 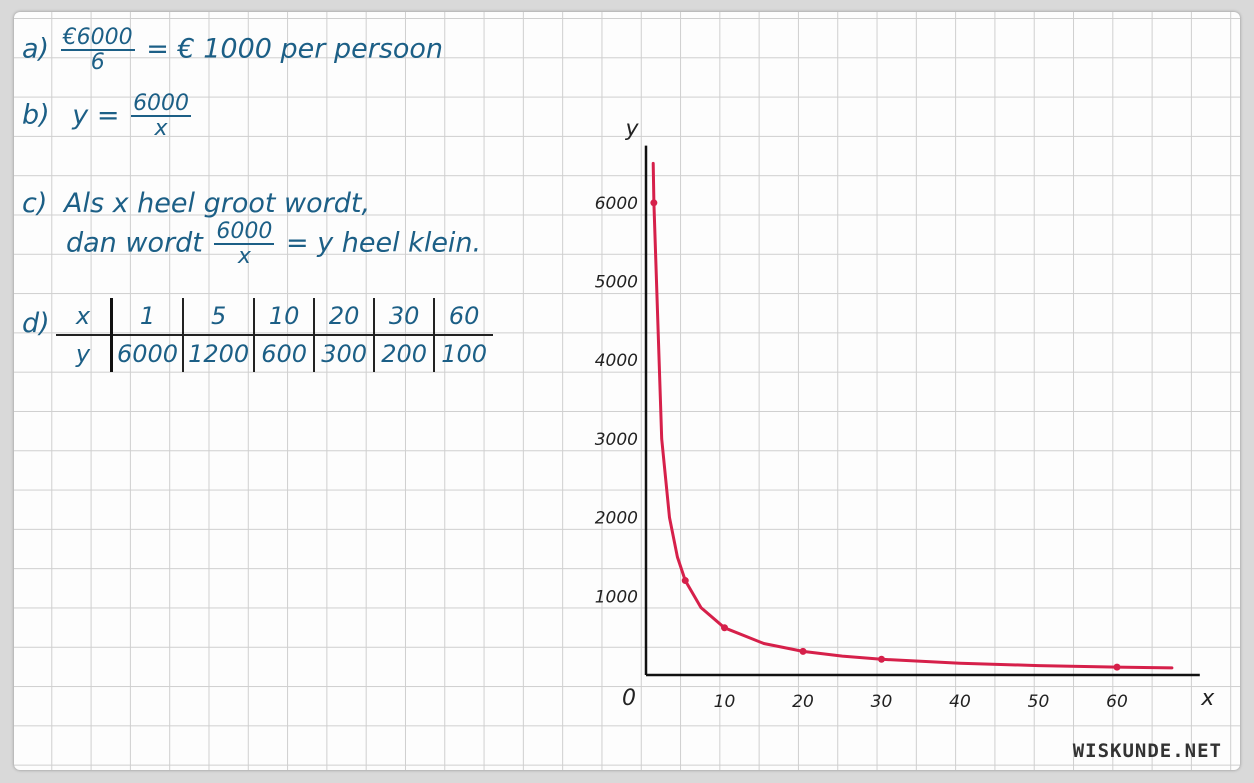 I want to click on table-row-x: x 1 5 10 20 30 60, so click(x=275, y=317).